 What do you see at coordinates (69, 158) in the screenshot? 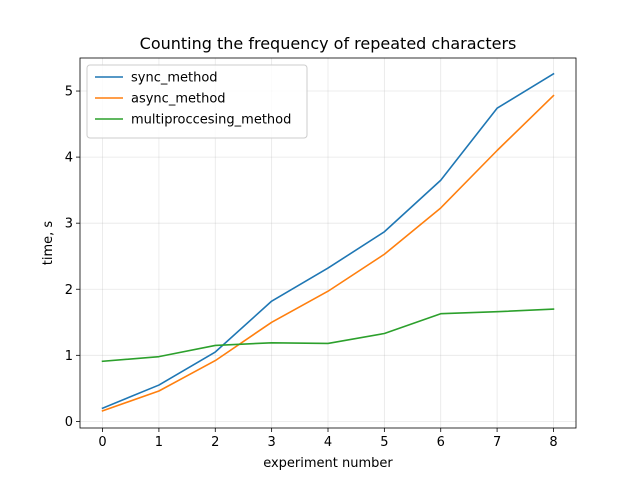
I see `y-tick-label: 4` at bounding box center [69, 158].